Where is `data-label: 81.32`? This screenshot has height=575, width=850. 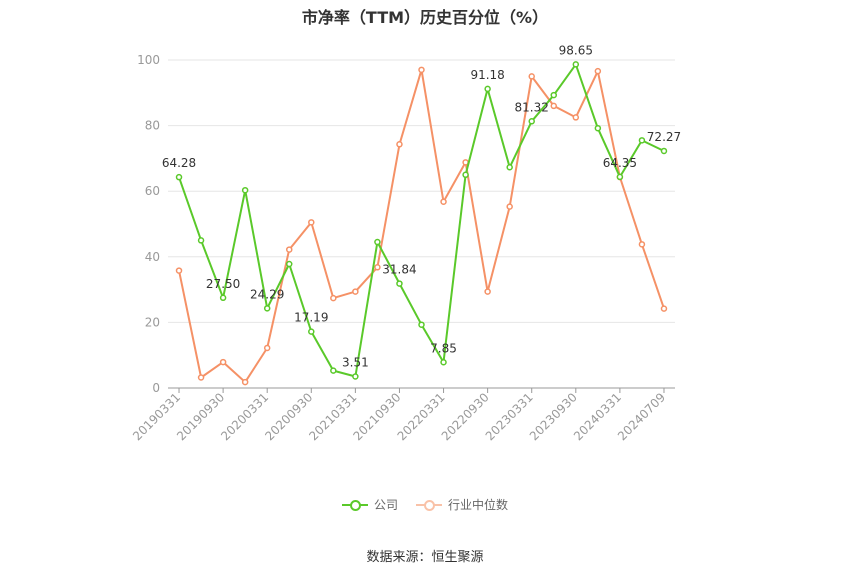 data-label: 81.32 is located at coordinates (532, 107).